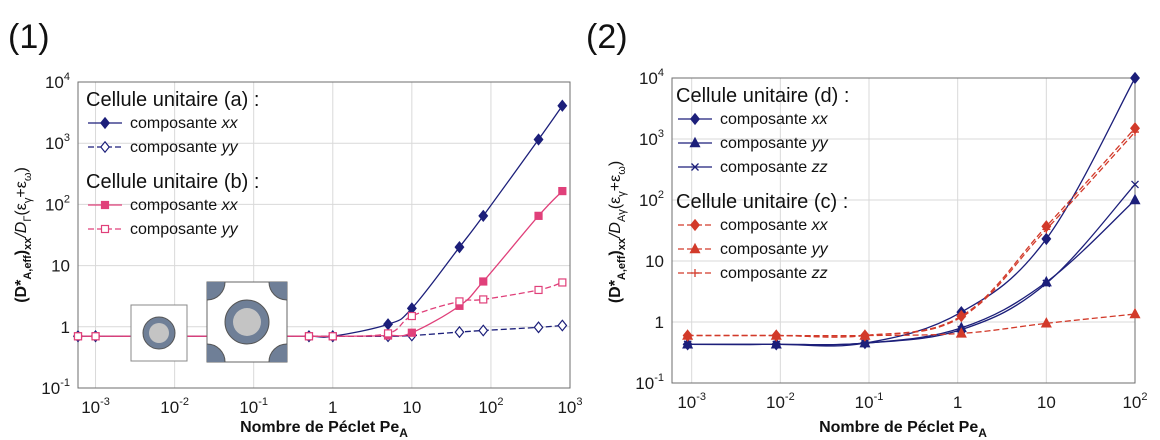 The width and height of the screenshot is (1160, 440). Describe the element at coordinates (332, 407) in the screenshot. I see `x-tick-base: 1` at that location.